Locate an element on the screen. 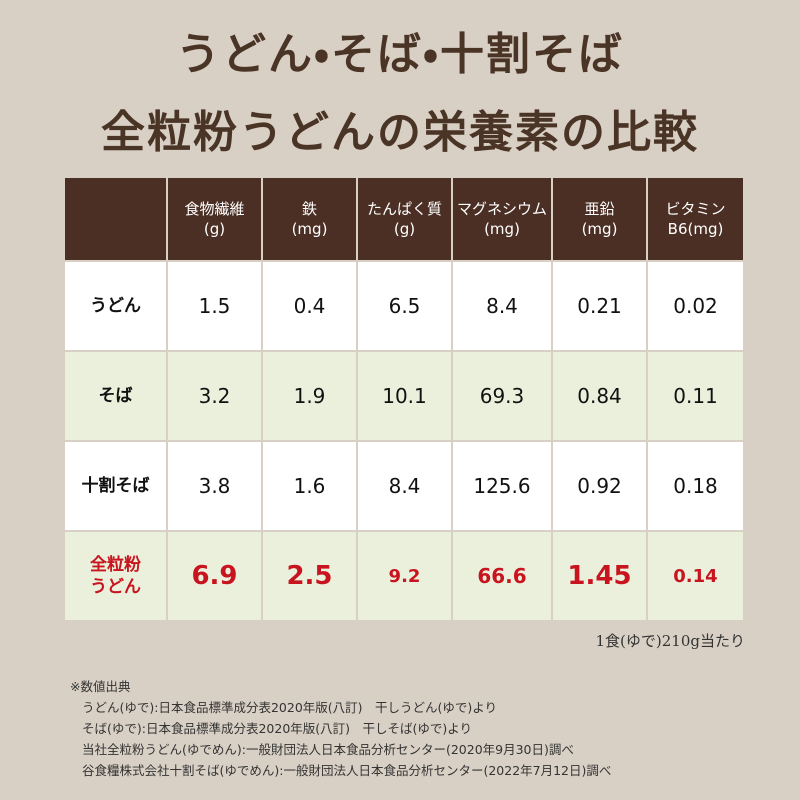  value-cell: 3.2 is located at coordinates (215, 397).